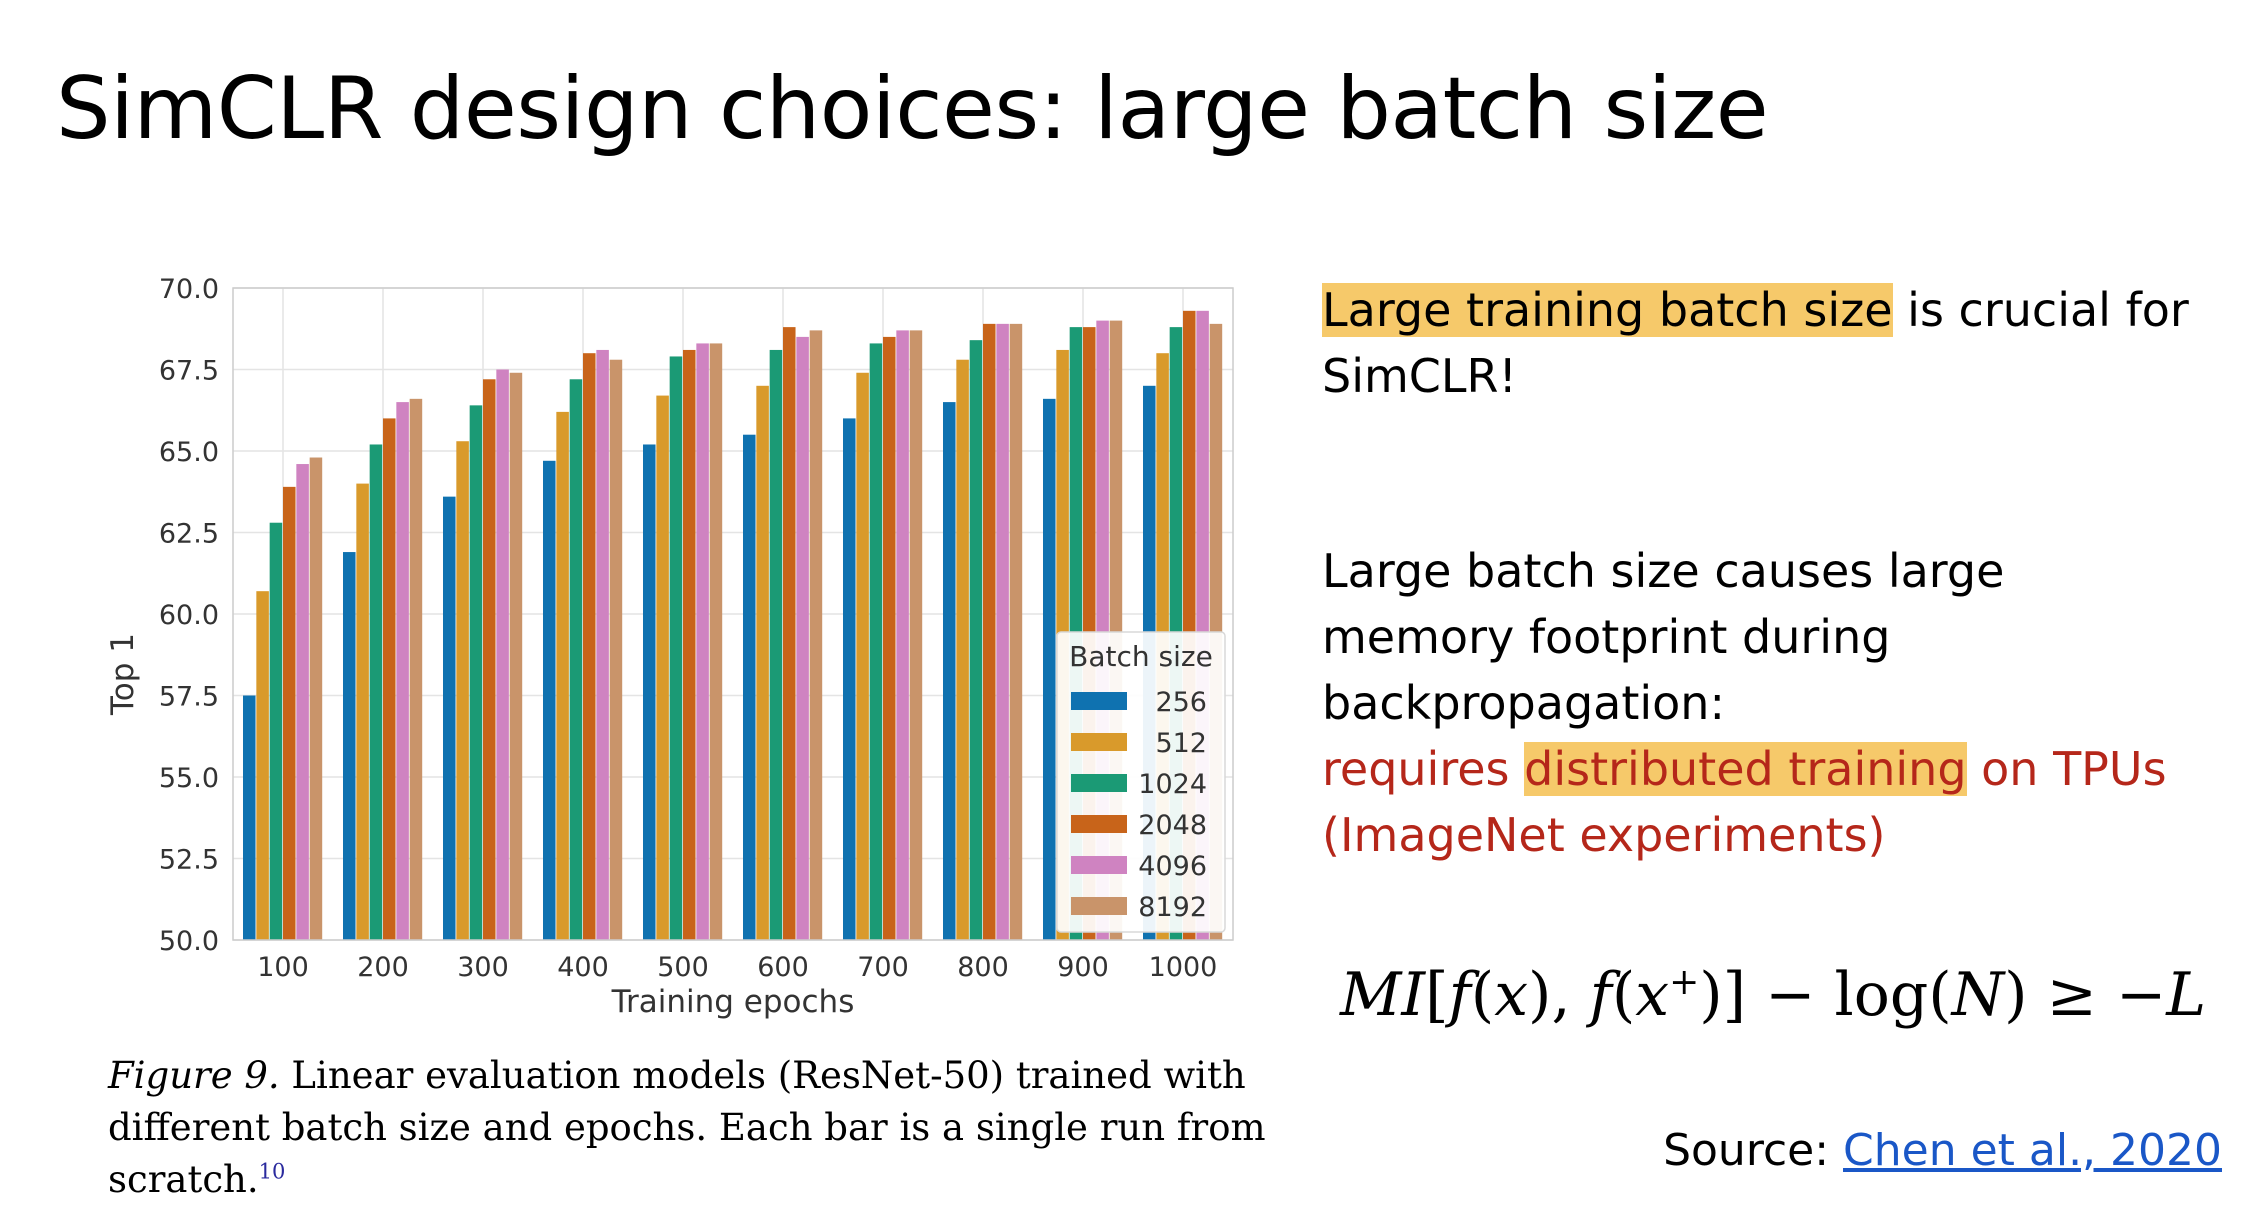  Describe the element at coordinates (189, 615) in the screenshot. I see `y-tick-label: 60.0` at that location.